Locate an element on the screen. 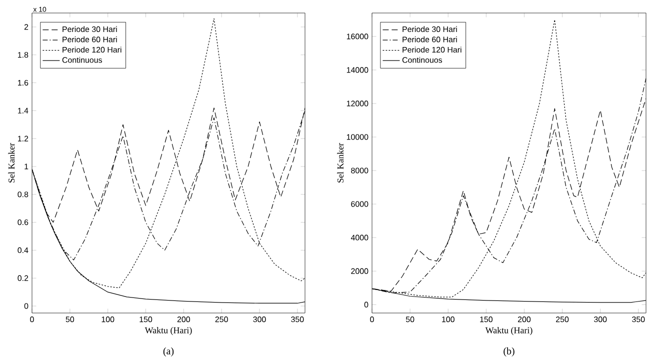 The width and height of the screenshot is (650, 364). text: (b) is located at coordinates (509, 351).